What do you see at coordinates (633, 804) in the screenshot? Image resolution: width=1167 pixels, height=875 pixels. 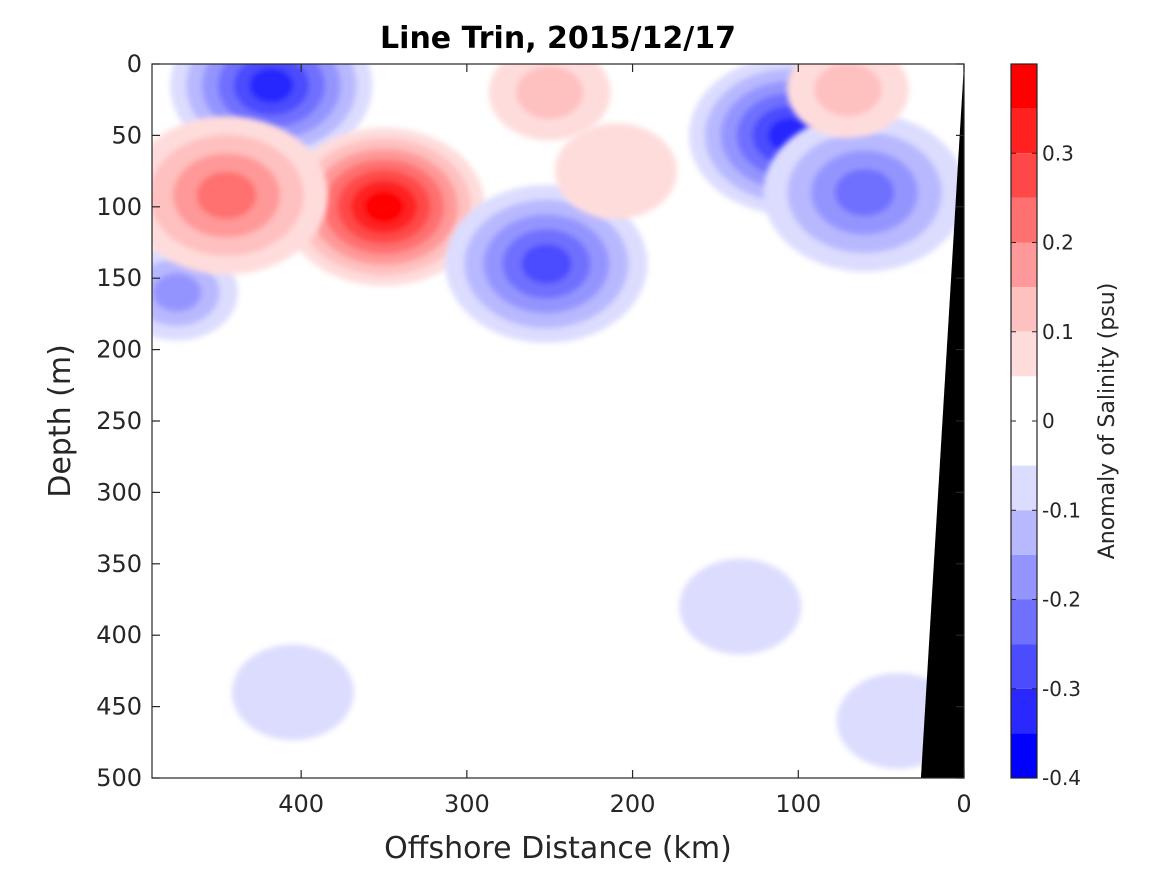 I see `x-tick-label: 200` at bounding box center [633, 804].